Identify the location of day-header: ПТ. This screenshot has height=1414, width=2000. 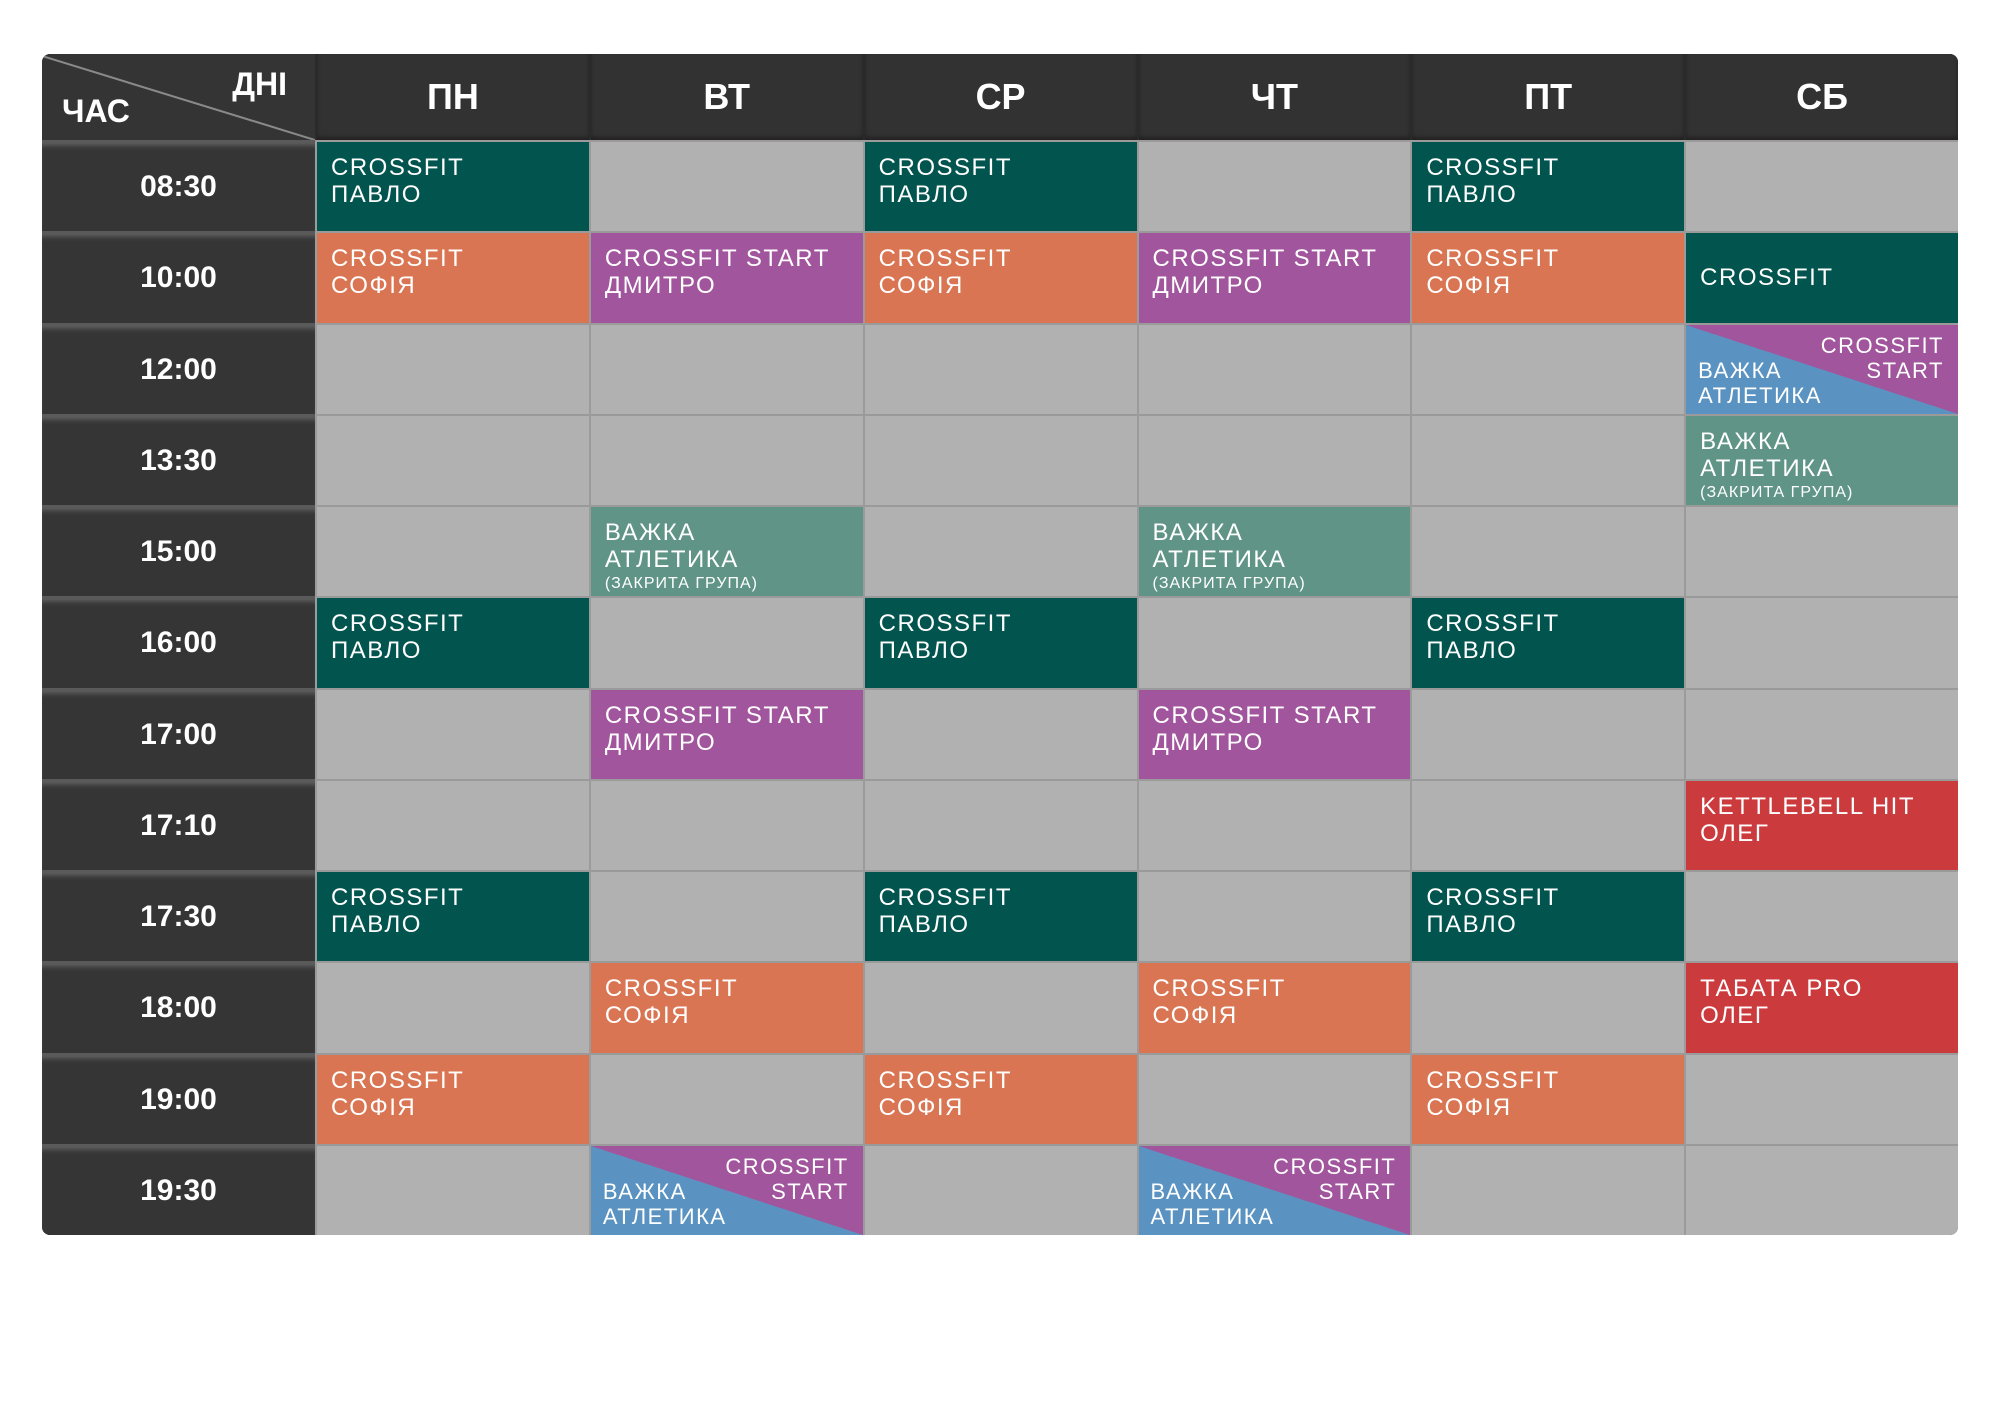
(1547, 97).